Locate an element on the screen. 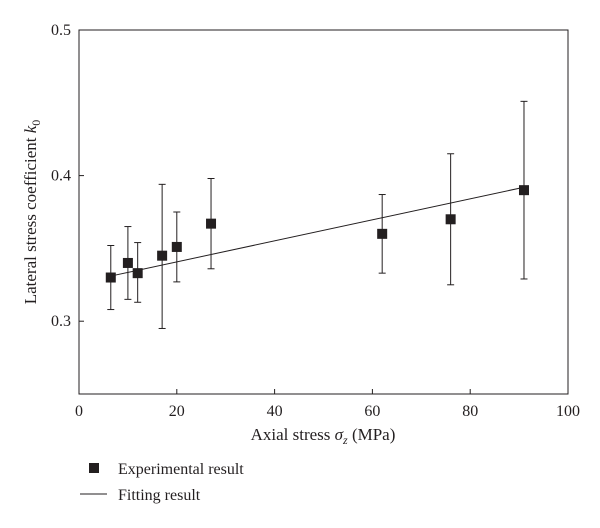 The height and width of the screenshot is (528, 600). legend-label-experimental: Experimental result is located at coordinates (181, 469).